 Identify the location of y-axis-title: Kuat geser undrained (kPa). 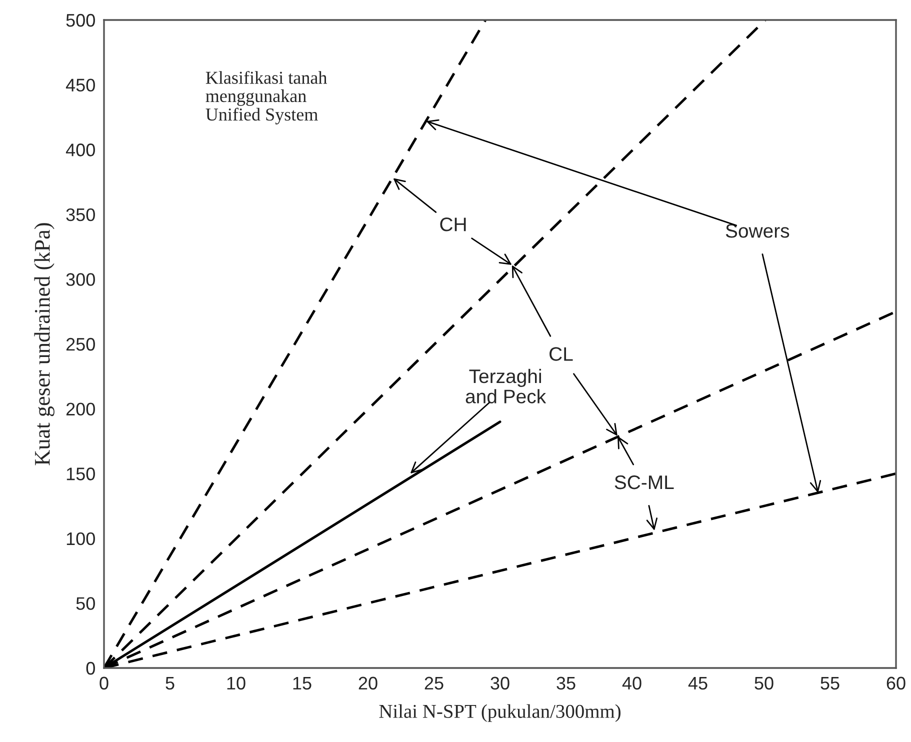
(44, 344).